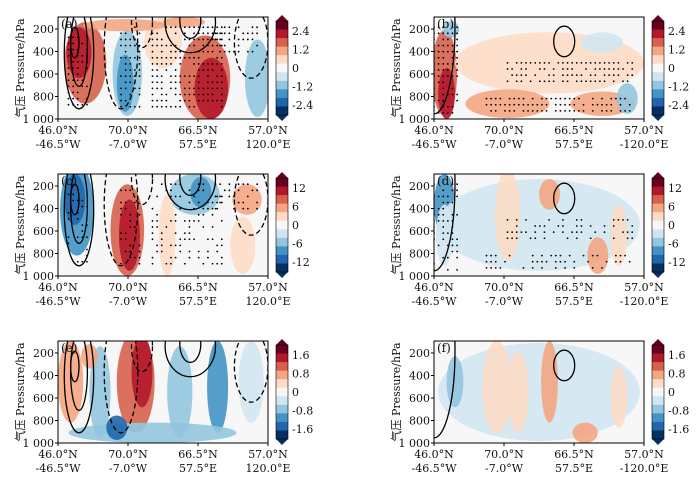 The image size is (700, 483). I want to click on contours, so click(165, 220).